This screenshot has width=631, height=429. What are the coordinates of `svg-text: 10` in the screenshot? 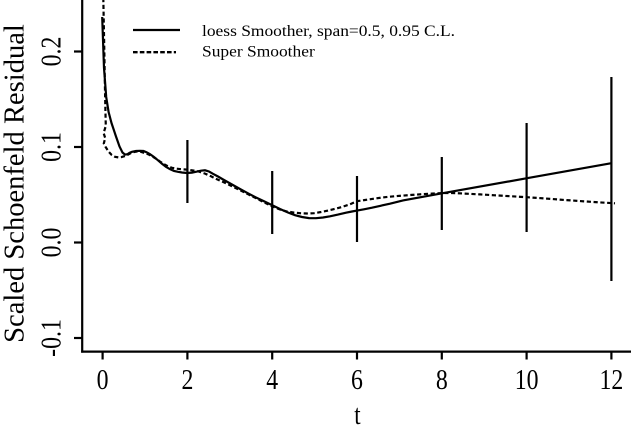 It's located at (527, 379).